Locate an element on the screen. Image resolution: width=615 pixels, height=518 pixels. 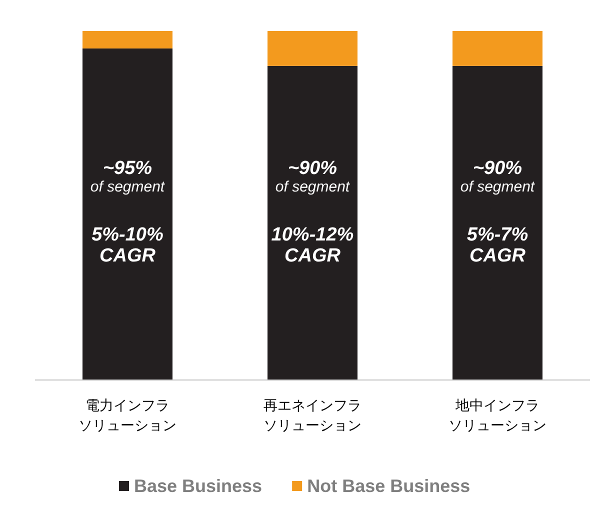
x-tick-label: 地中インフラソリューション is located at coordinates (497, 416).